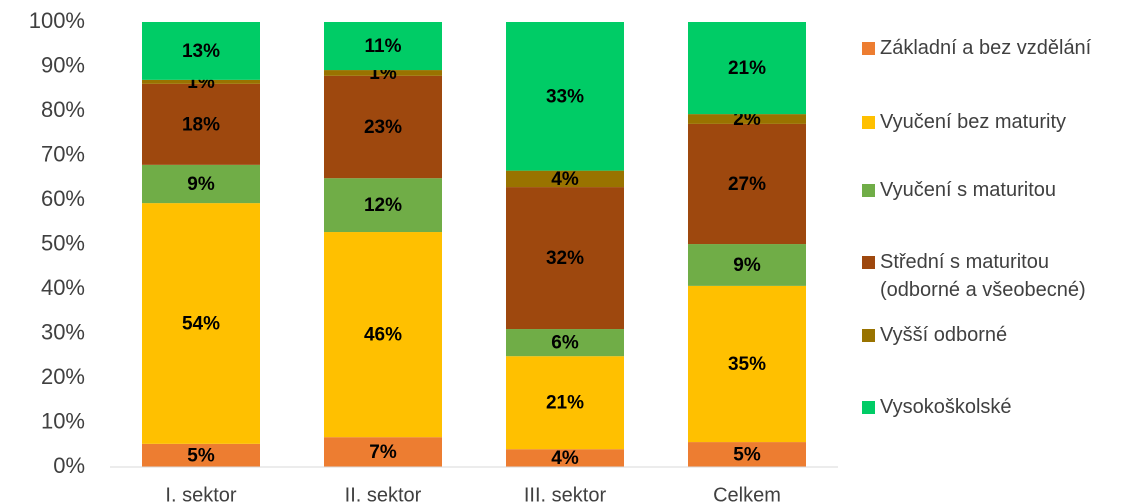 The width and height of the screenshot is (1137, 504). I want to click on x-tick-label: III. sektor, so click(565, 494).